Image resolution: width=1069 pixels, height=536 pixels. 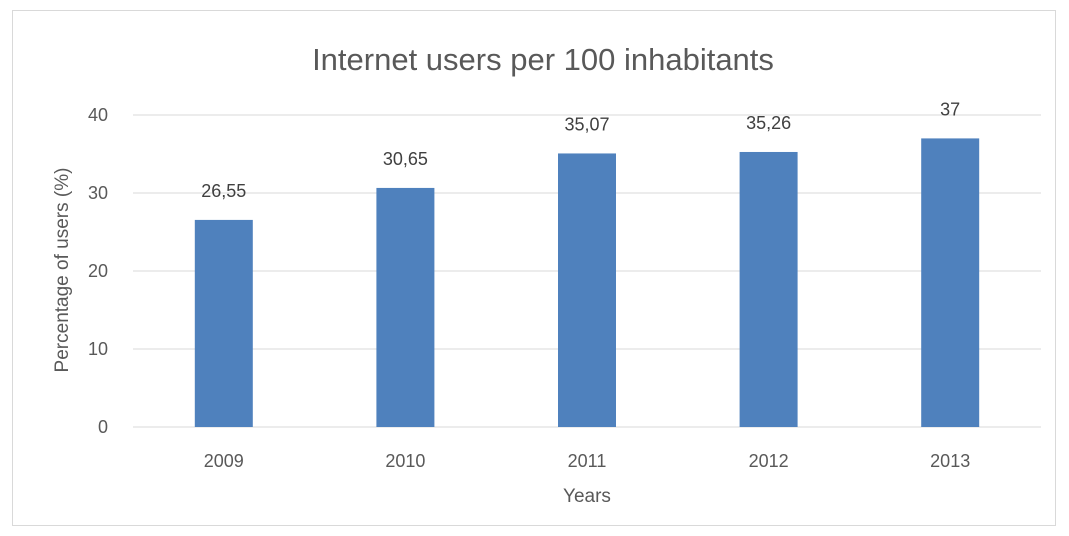 I want to click on bar-value-label: 35,07, so click(x=586, y=124).